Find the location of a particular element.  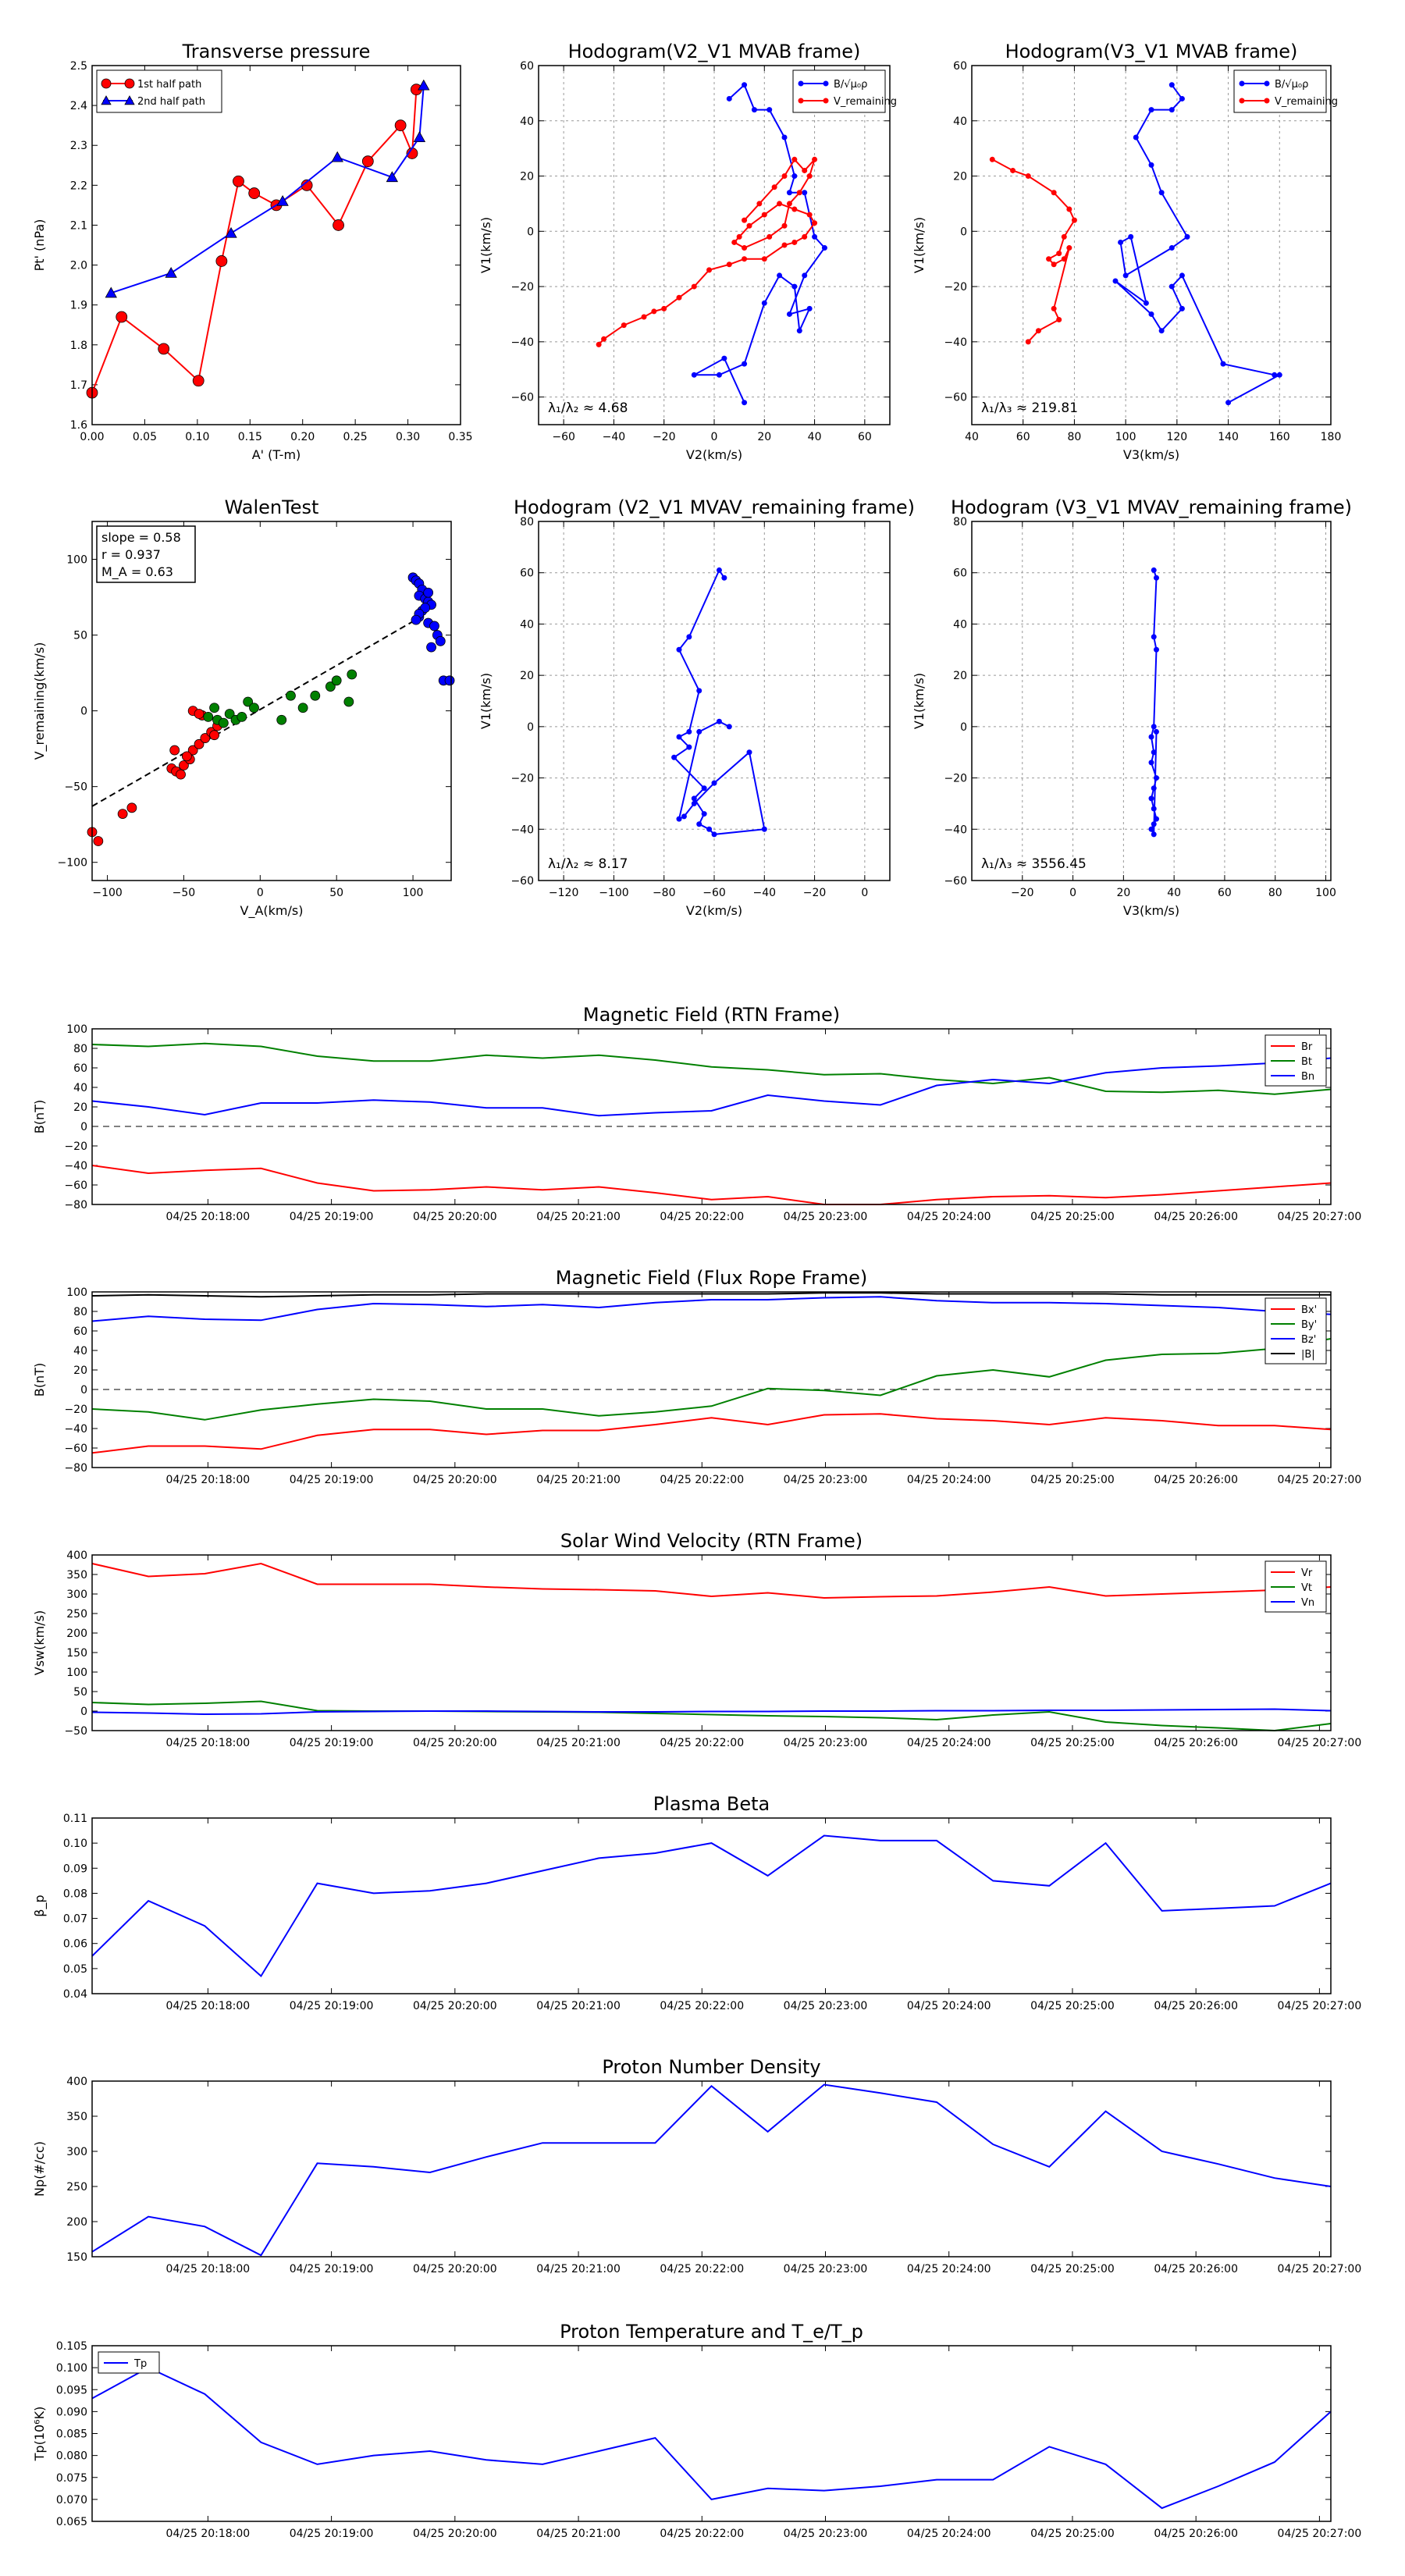

time-tick-label: 04/25 20:22:00 is located at coordinates (702, 1217).